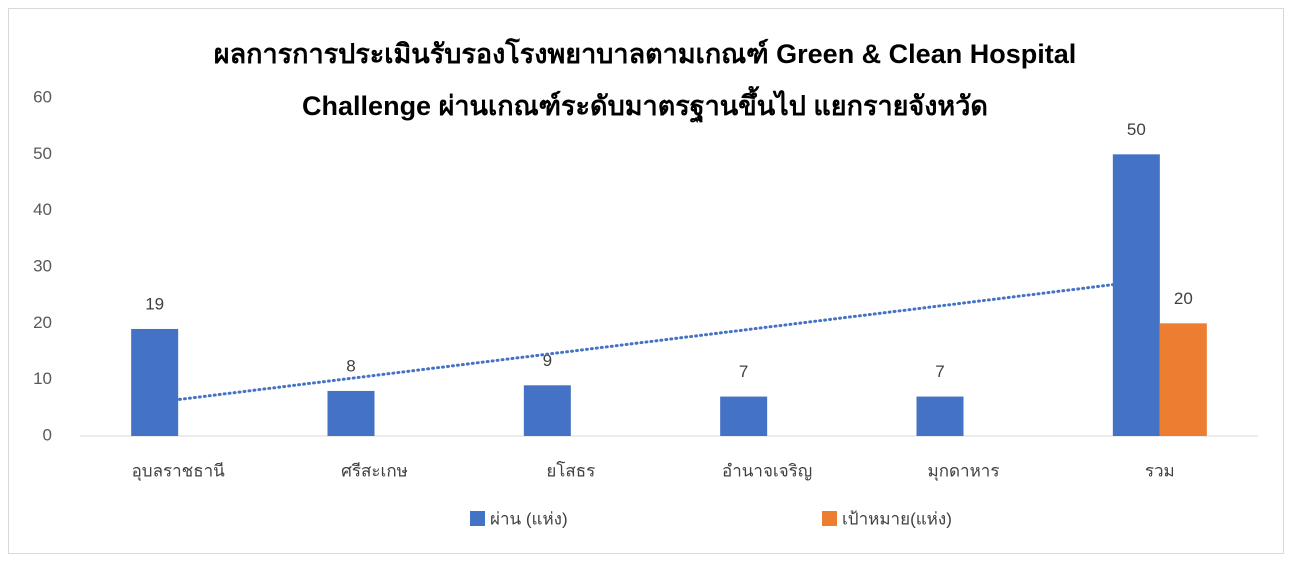 Image resolution: width=1292 pixels, height=561 pixels. What do you see at coordinates (42, 265) in the screenshot?
I see `y-tick-label: 30` at bounding box center [42, 265].